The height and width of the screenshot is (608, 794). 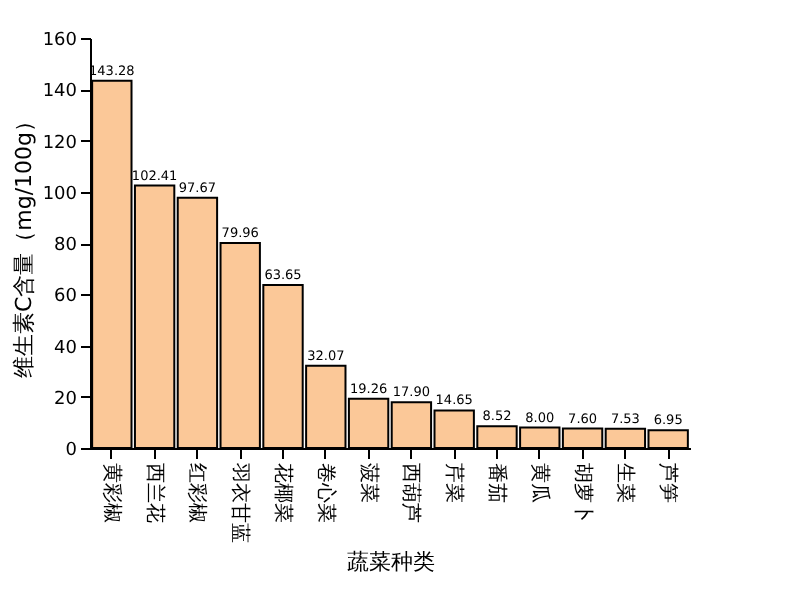 What do you see at coordinates (71, 451) in the screenshot?
I see `y-tick-label: 0` at bounding box center [71, 451].